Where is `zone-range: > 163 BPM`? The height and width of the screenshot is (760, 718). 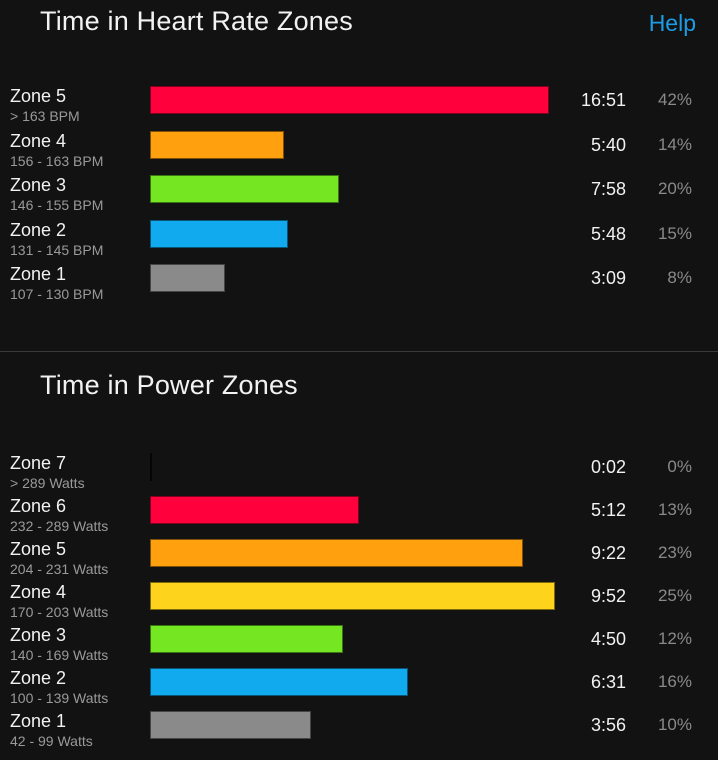 zone-range: > 163 BPM is located at coordinates (45, 116).